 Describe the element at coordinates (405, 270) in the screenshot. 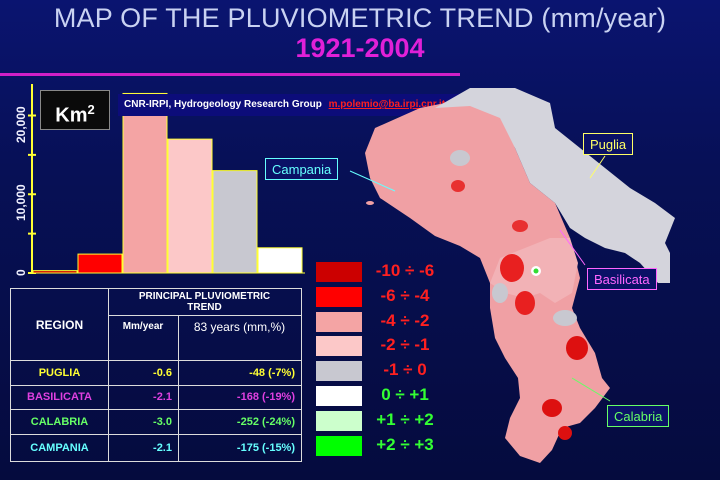

I see `legend-label: -10 ÷ -6` at that location.